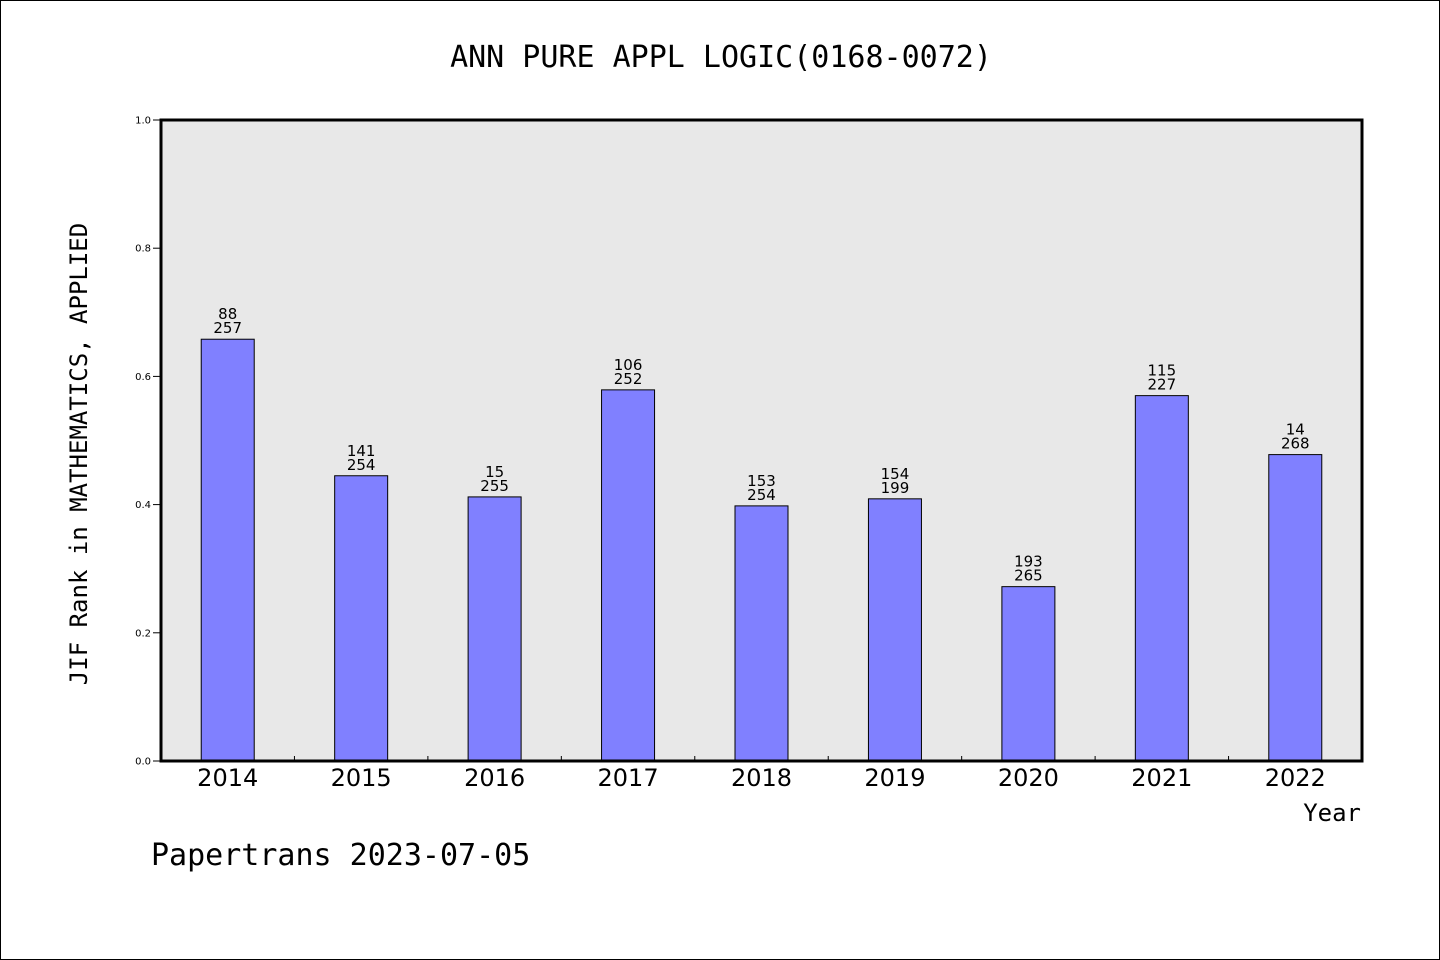  What do you see at coordinates (1295, 778) in the screenshot?
I see `x-tick-label: 2022` at bounding box center [1295, 778].